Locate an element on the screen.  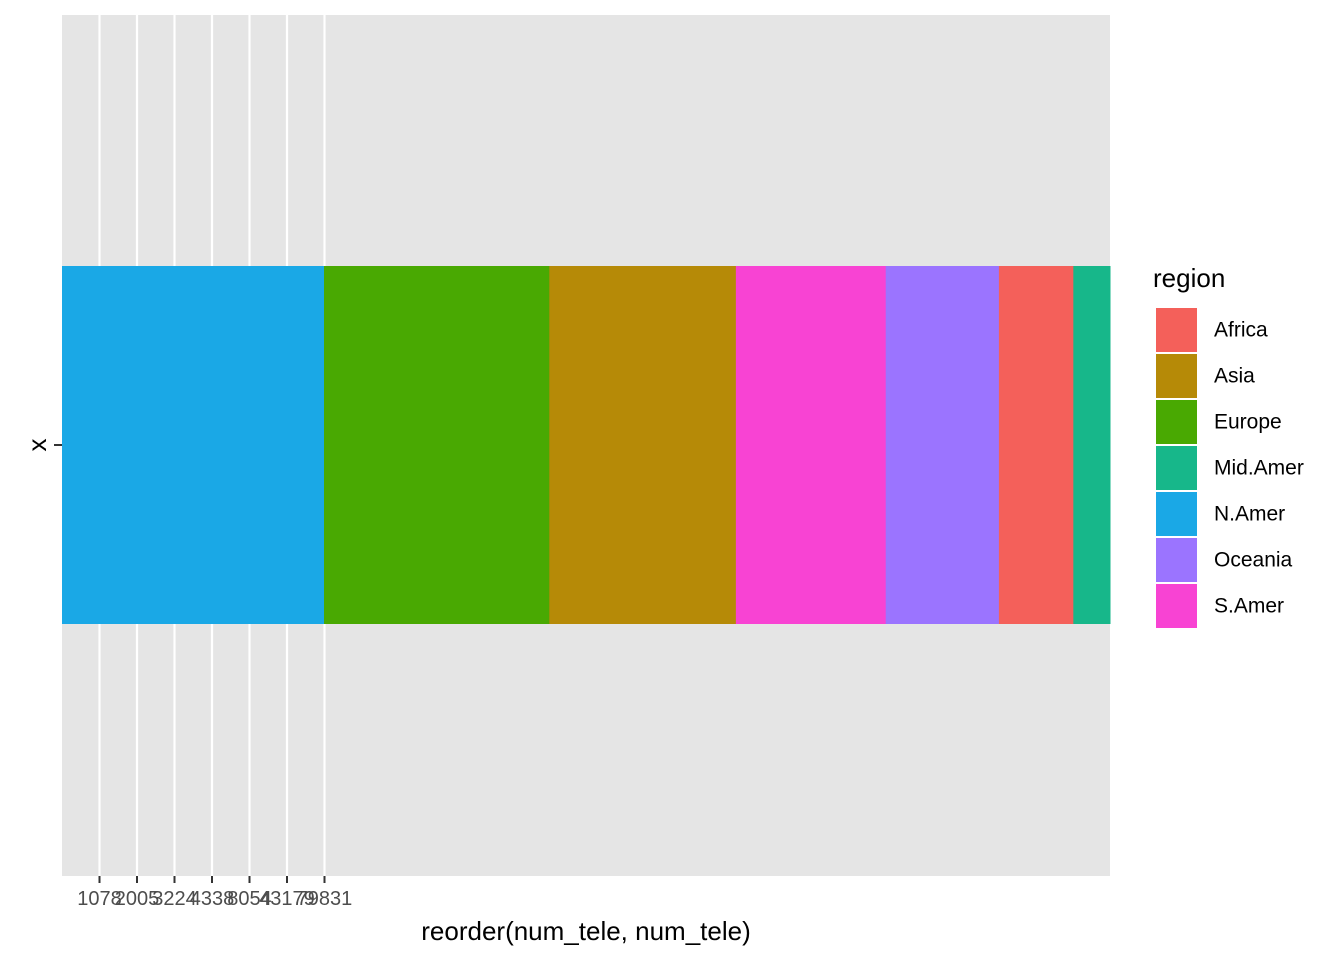
legend-label: Asia is located at coordinates (1234, 376).